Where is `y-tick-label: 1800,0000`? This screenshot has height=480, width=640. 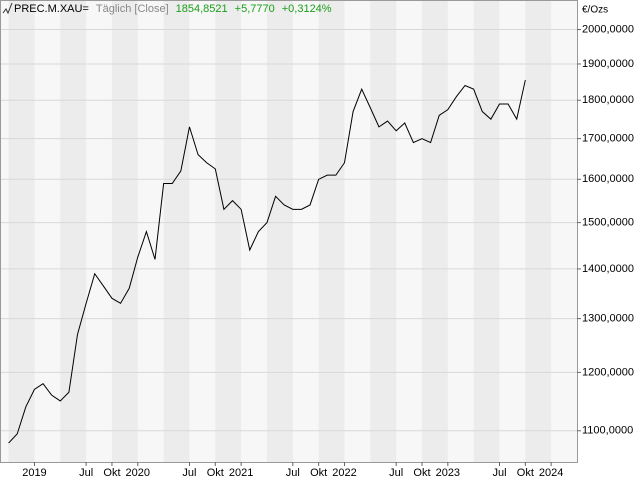 y-tick-label: 1800,0000 is located at coordinates (608, 100).